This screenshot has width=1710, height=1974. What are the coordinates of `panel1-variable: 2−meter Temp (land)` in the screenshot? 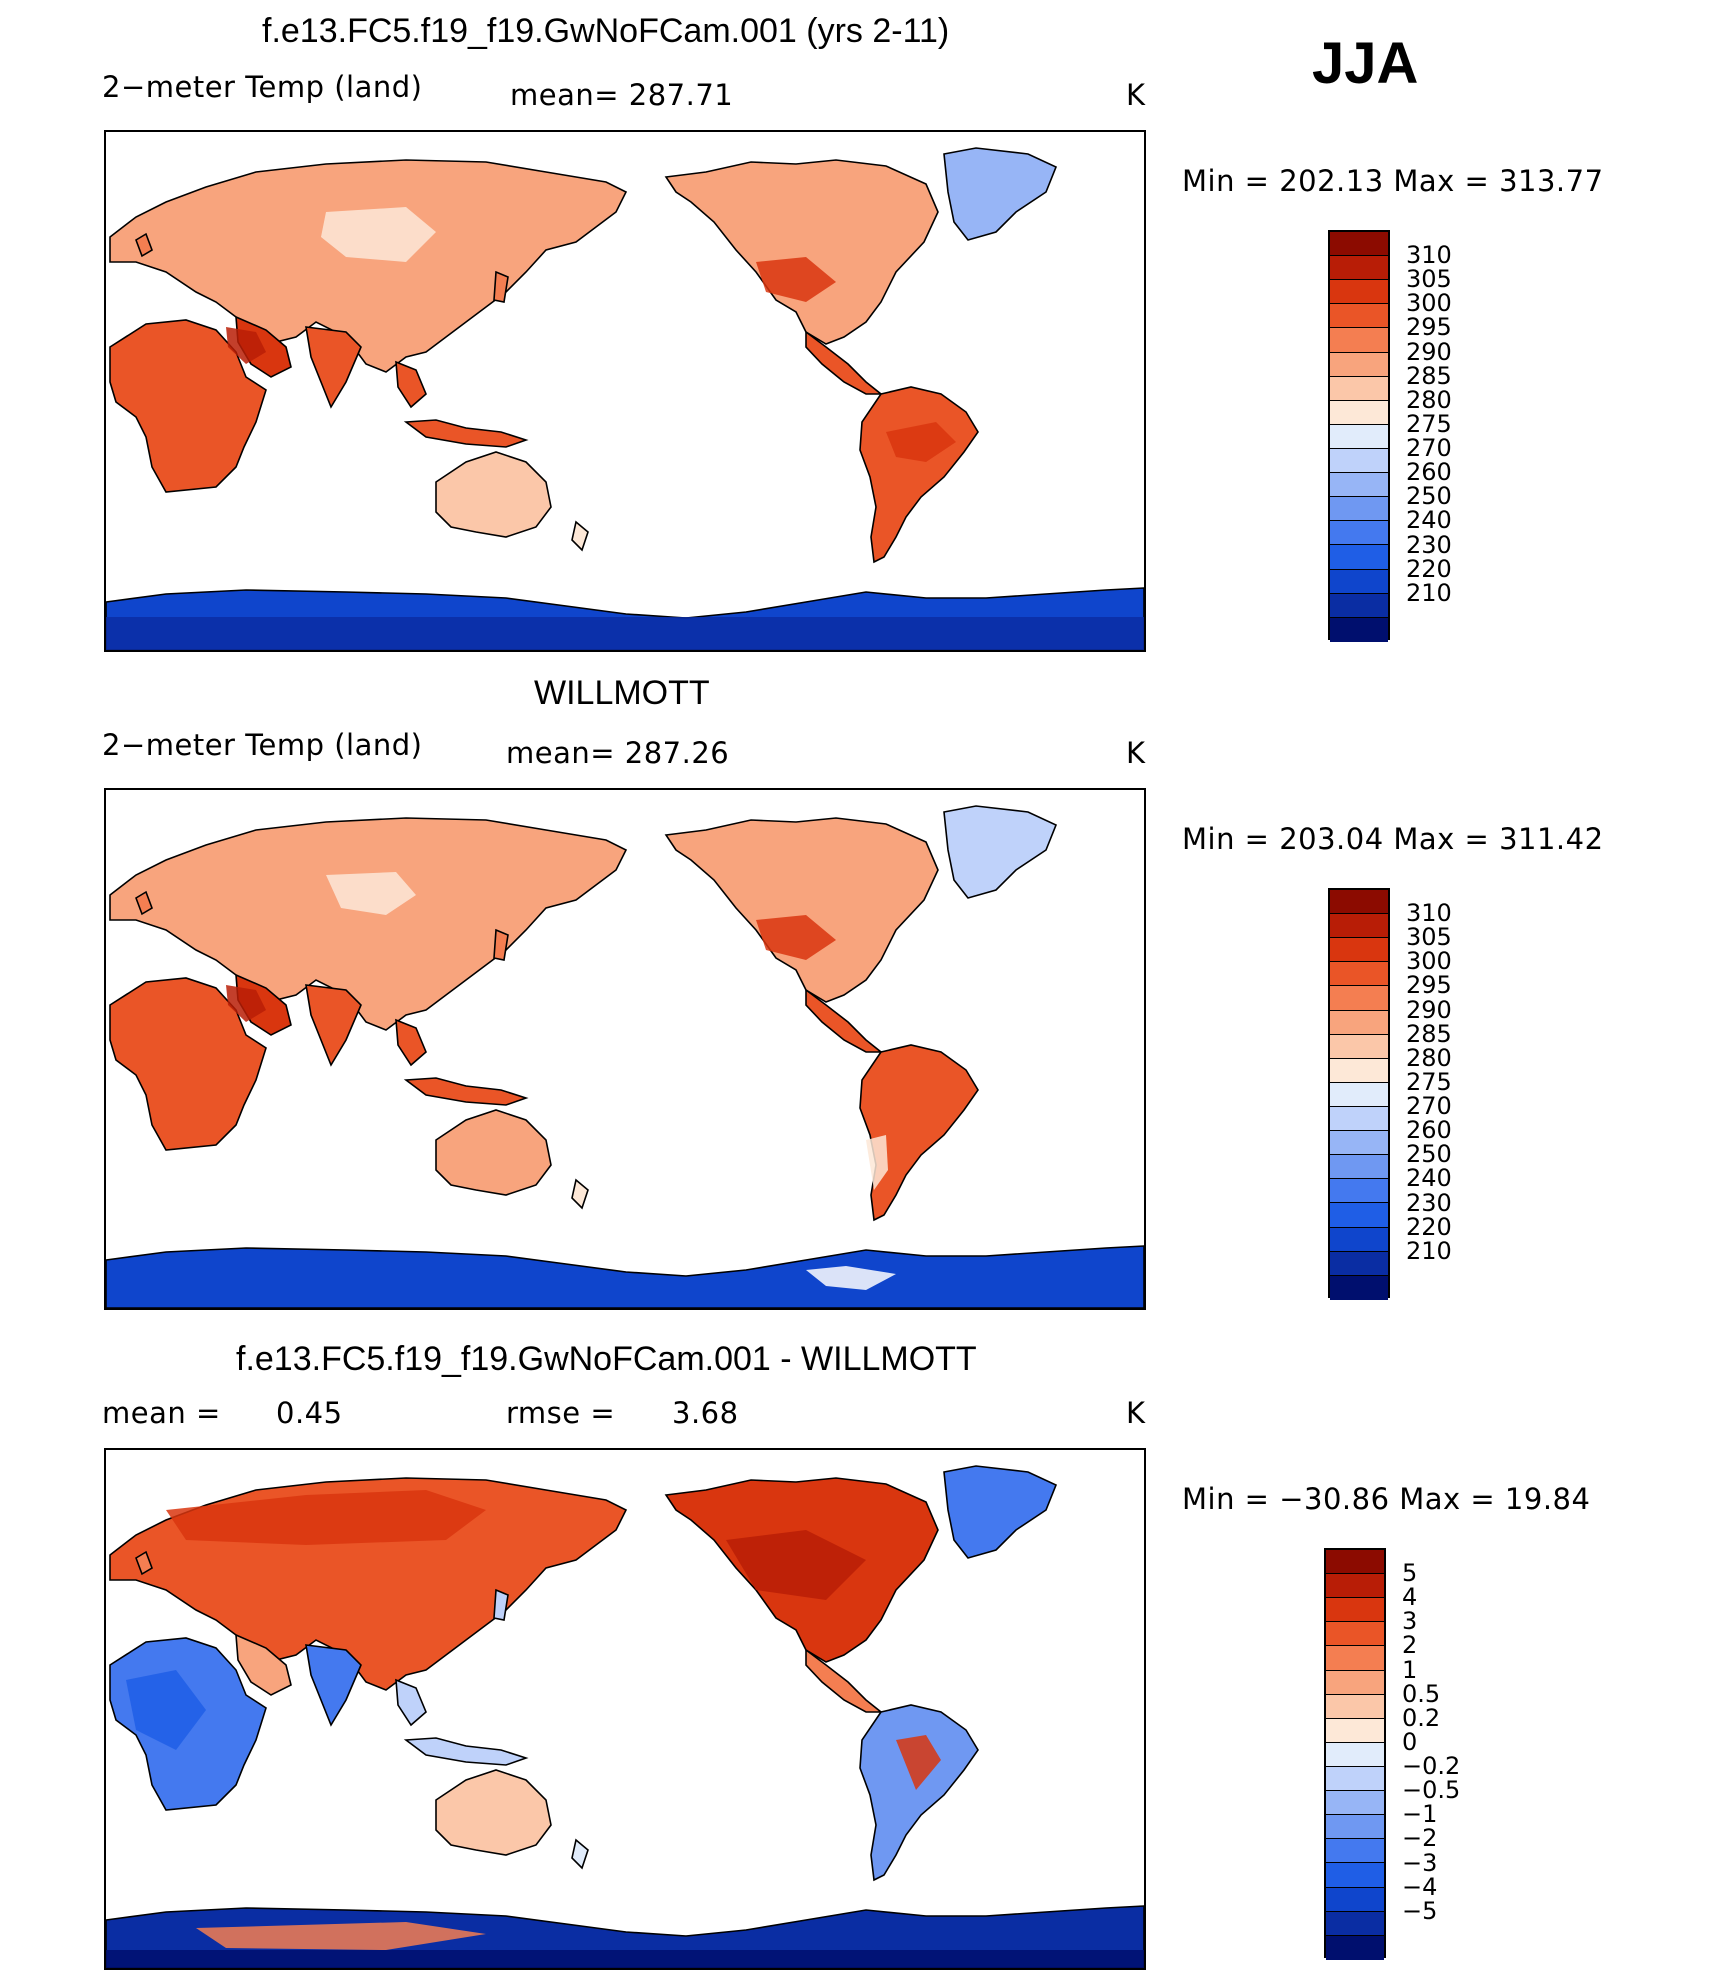 It's located at (262, 87).